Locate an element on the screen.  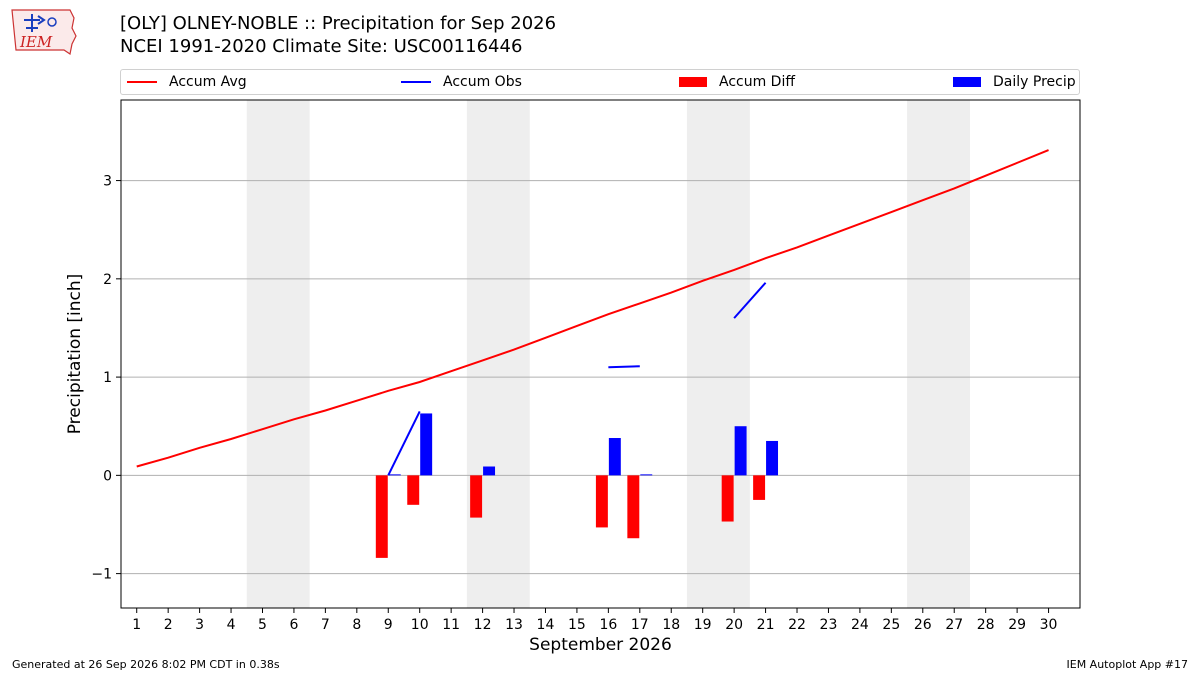
y-tick-label: 1 is located at coordinates (107, 378).